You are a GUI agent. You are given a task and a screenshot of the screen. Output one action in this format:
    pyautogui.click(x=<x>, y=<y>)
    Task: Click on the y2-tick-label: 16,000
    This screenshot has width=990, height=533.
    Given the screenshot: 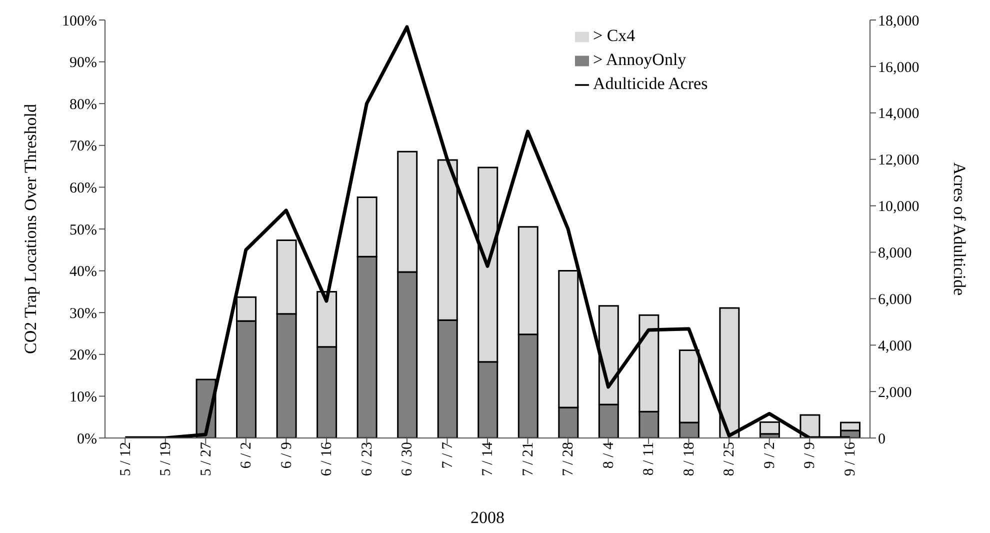 What is the action you would take?
    pyautogui.click(x=899, y=68)
    